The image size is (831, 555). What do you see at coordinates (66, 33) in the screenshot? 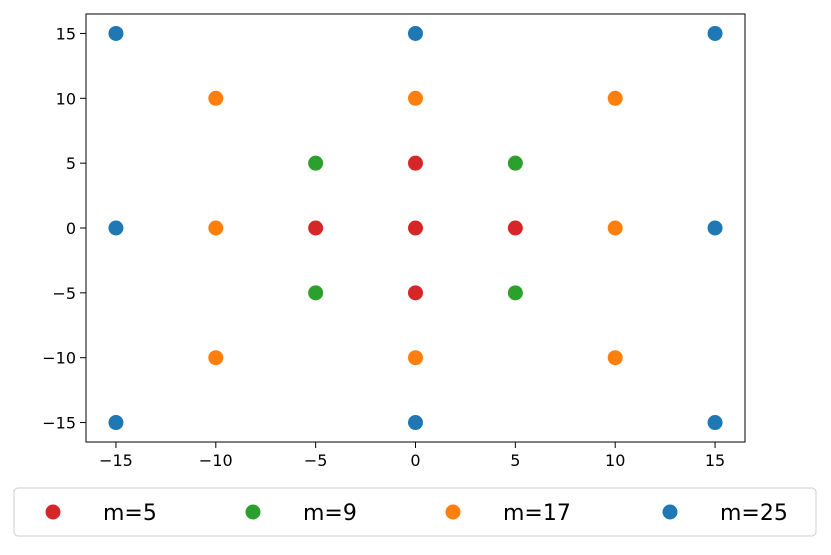
I see `y-tick-label: 15` at bounding box center [66, 33].